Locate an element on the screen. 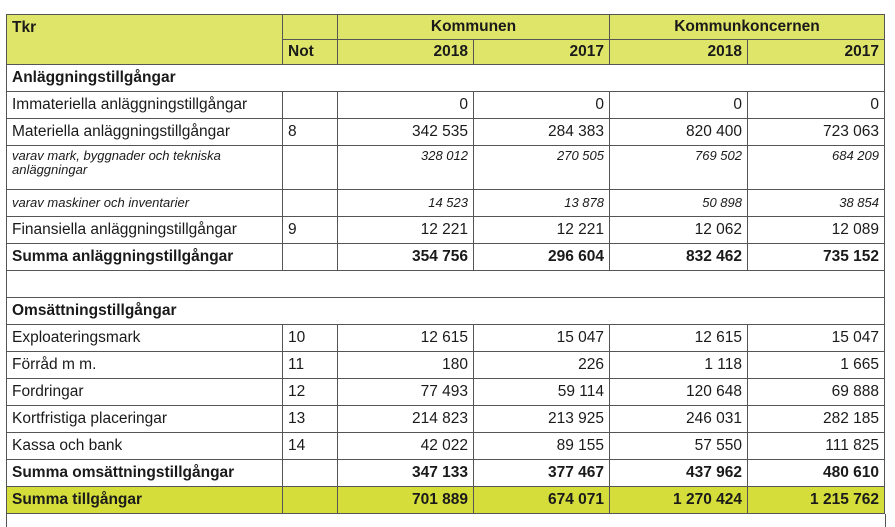 The height and width of the screenshot is (527, 895). row-note: 13 is located at coordinates (310, 419).